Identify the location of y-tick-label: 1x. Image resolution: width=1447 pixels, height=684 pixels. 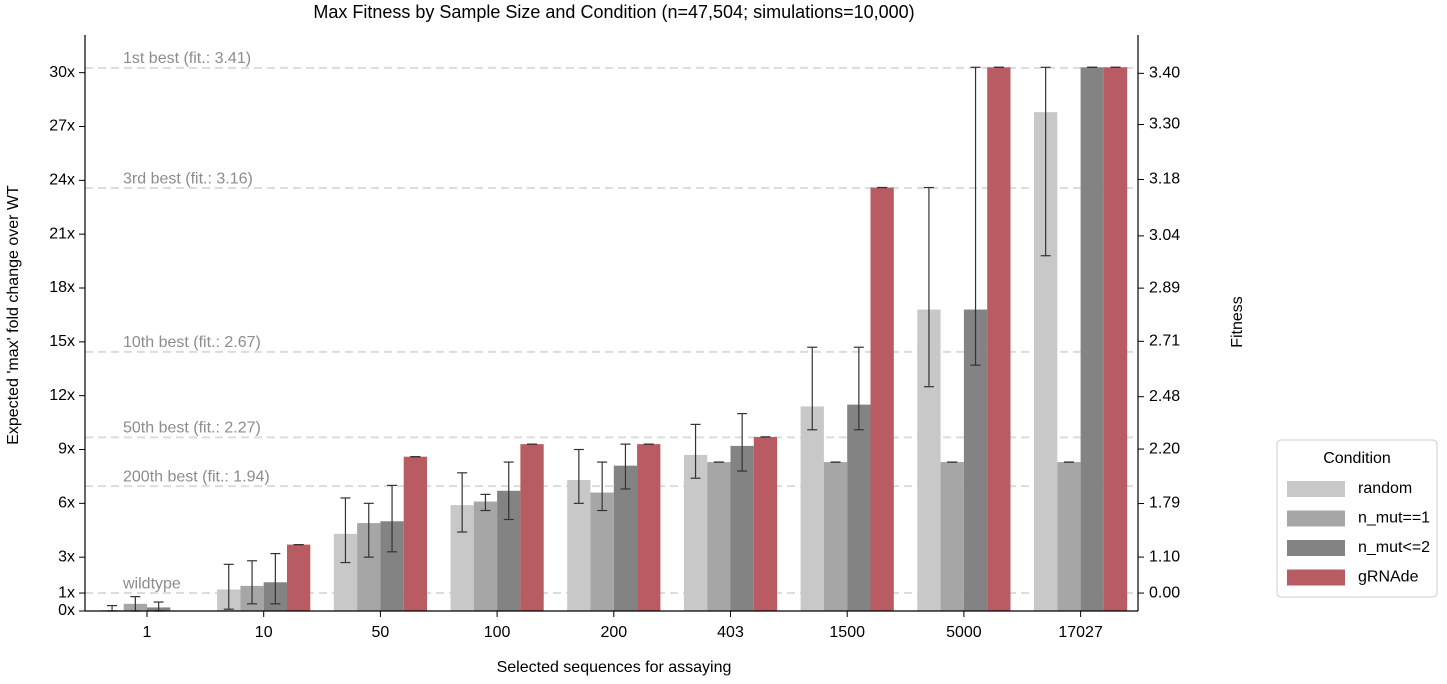
(66, 592).